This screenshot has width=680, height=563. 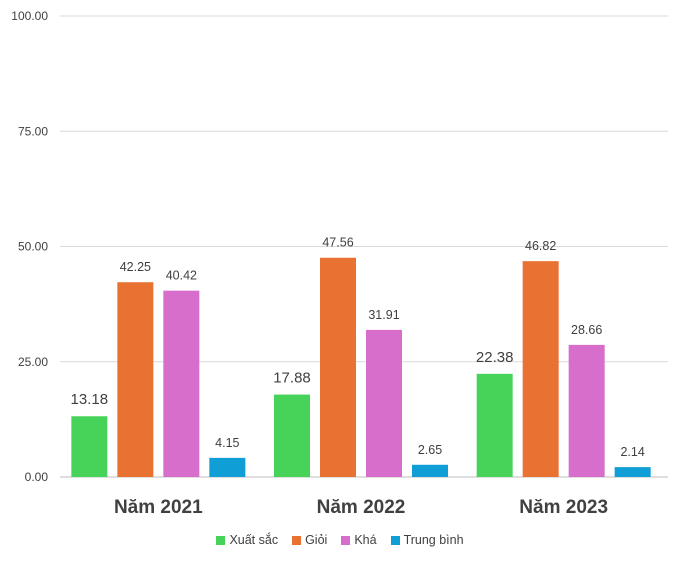 I want to click on legend-item: Xuất sắc, so click(x=247, y=540).